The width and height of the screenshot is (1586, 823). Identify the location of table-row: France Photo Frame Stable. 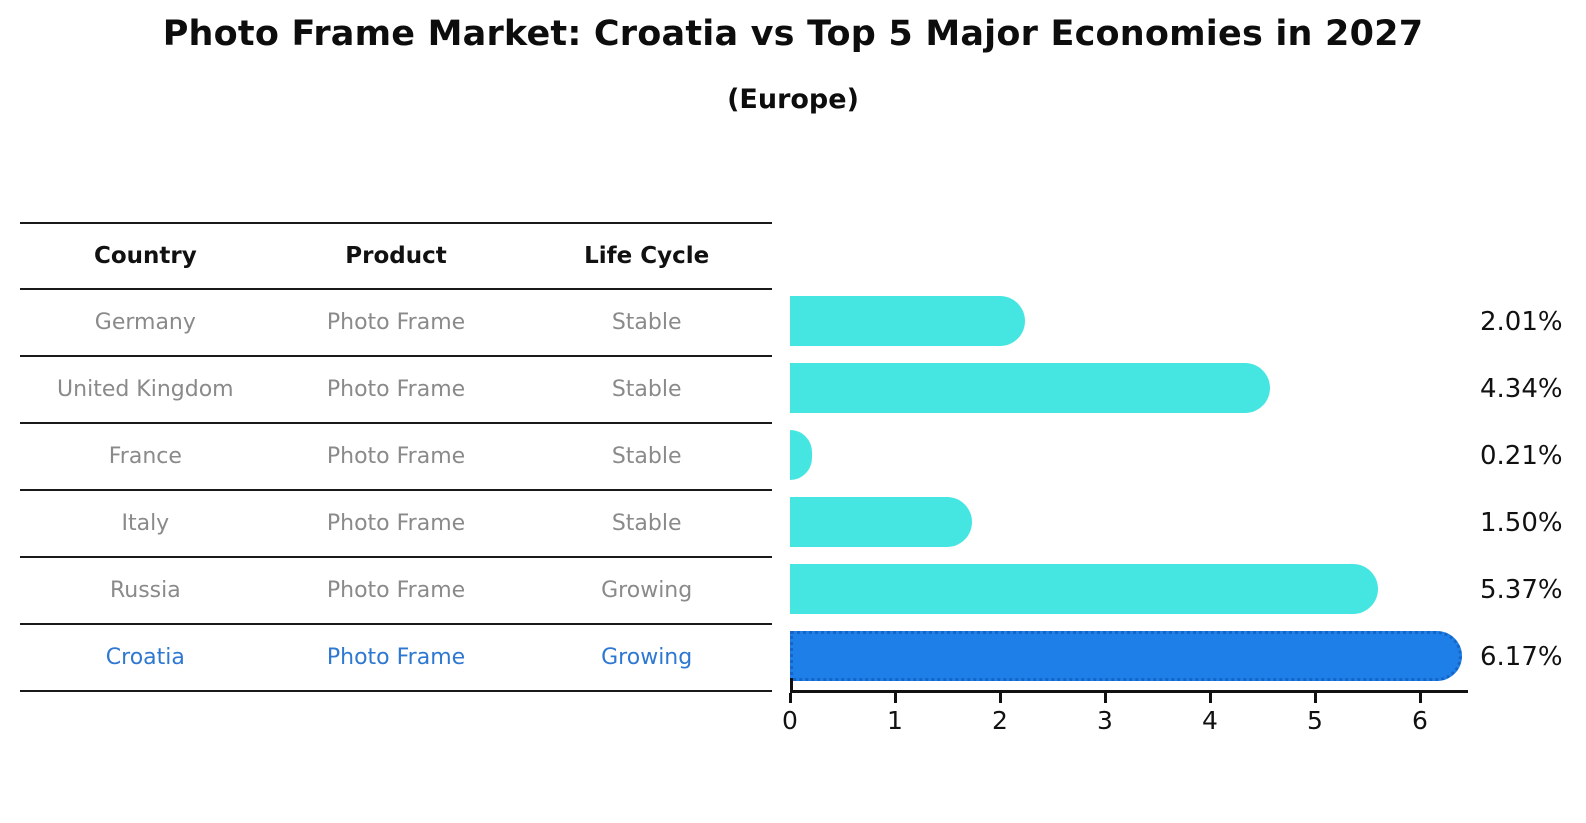
(396, 457).